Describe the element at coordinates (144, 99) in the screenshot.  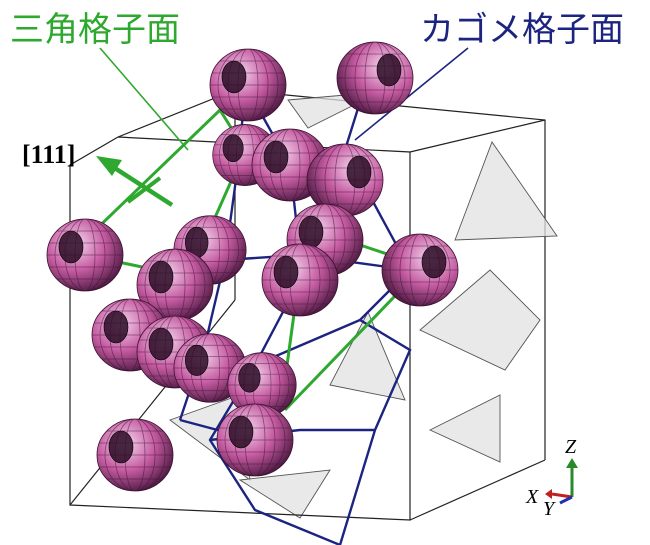
I see `triangular-plane-leader` at that location.